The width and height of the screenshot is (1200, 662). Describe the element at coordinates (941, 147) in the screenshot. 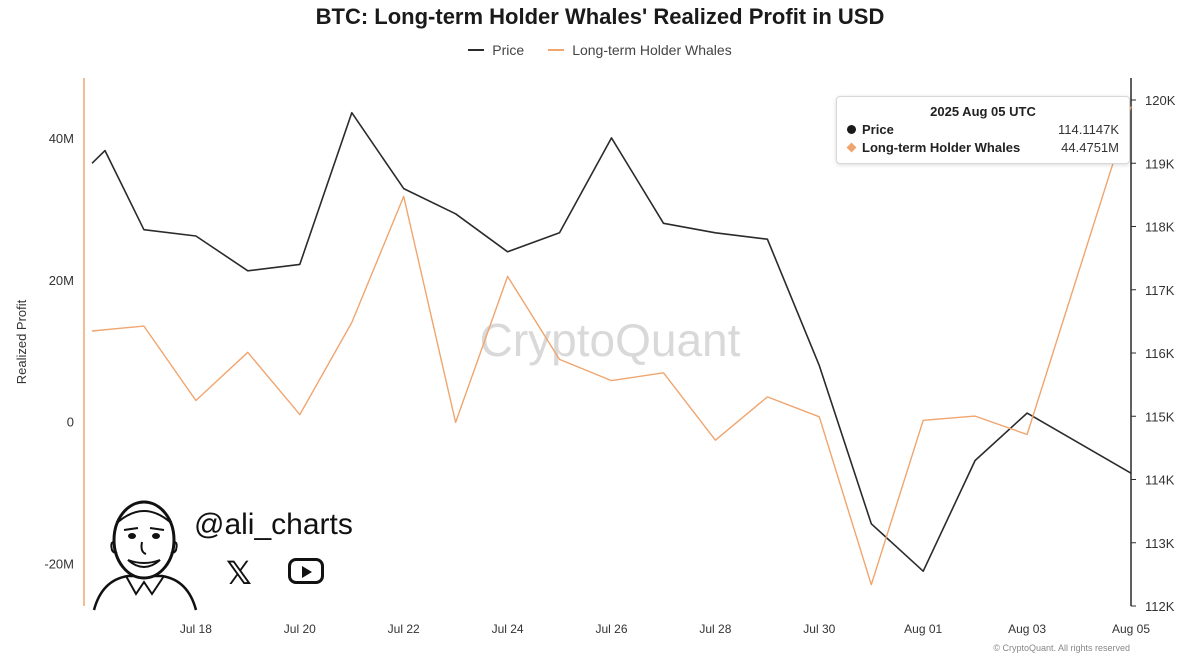

I see `tooltip-name-lth-whales: Long-term Holder Whales` at that location.